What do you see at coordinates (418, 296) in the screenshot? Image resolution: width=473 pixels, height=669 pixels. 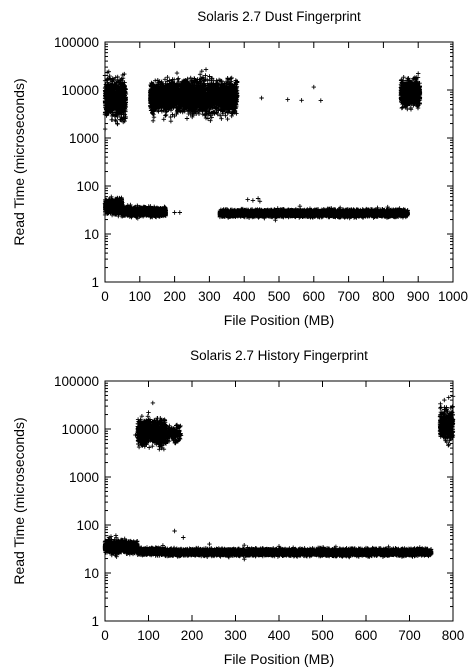 I see `x-tick-label: 900` at bounding box center [418, 296].